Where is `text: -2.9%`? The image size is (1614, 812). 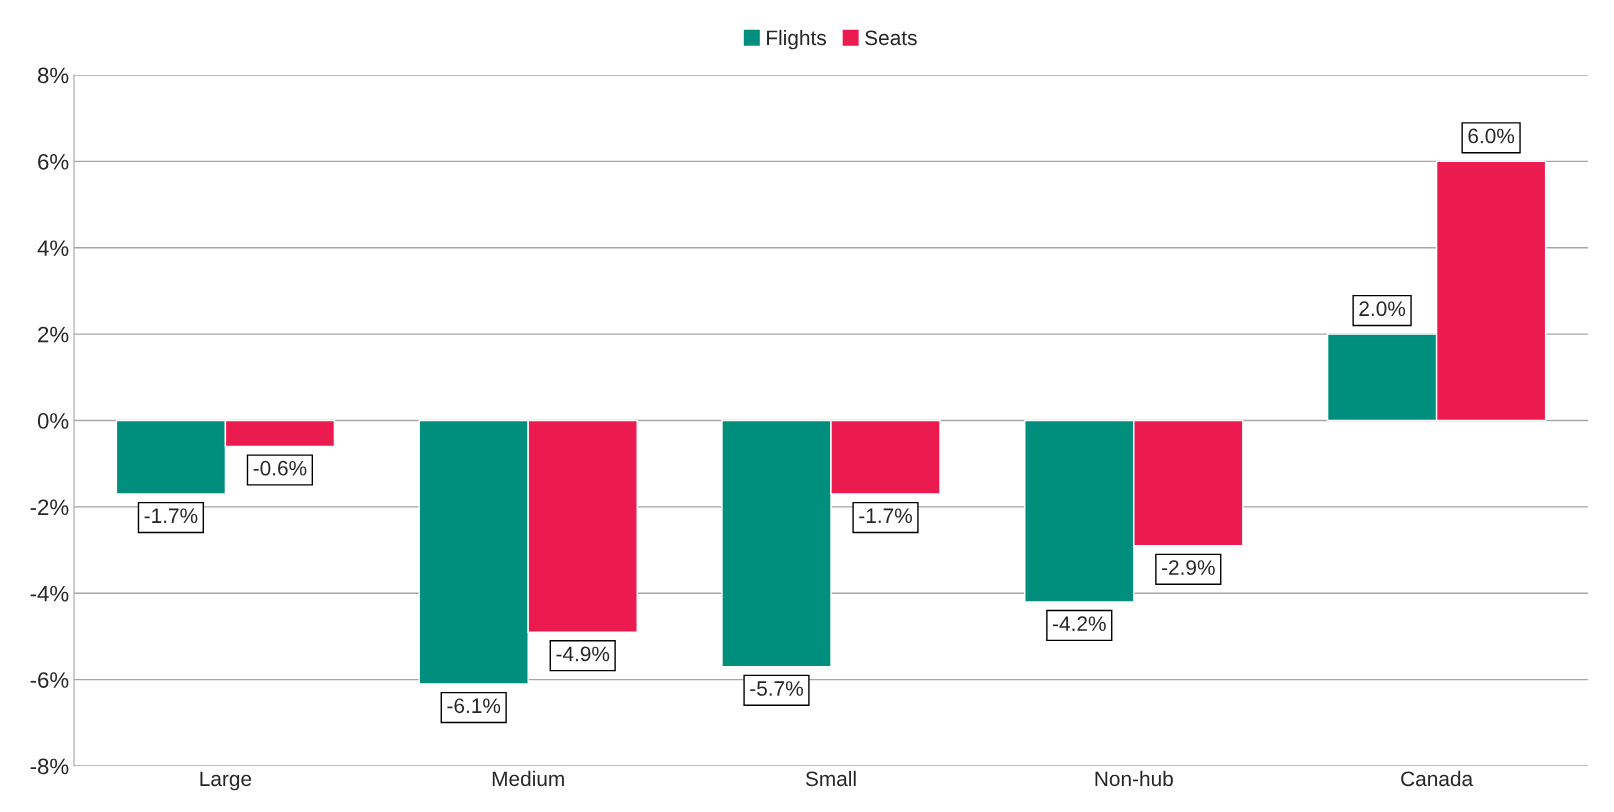 text: -2.9% is located at coordinates (1188, 567).